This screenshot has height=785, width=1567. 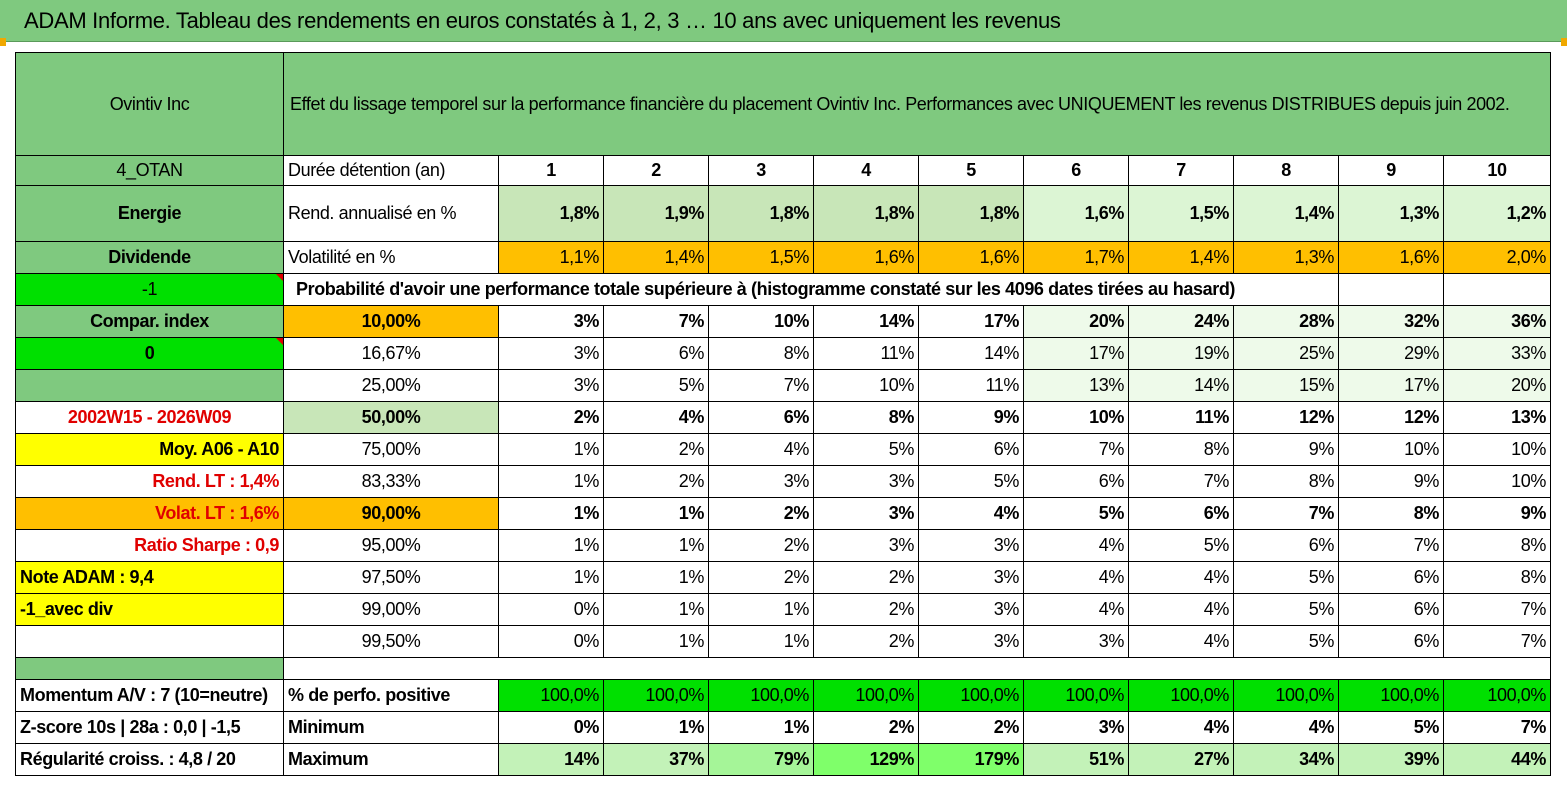 I want to click on rend-lt-label: Rend. LT : 1,4%, so click(x=149, y=481).